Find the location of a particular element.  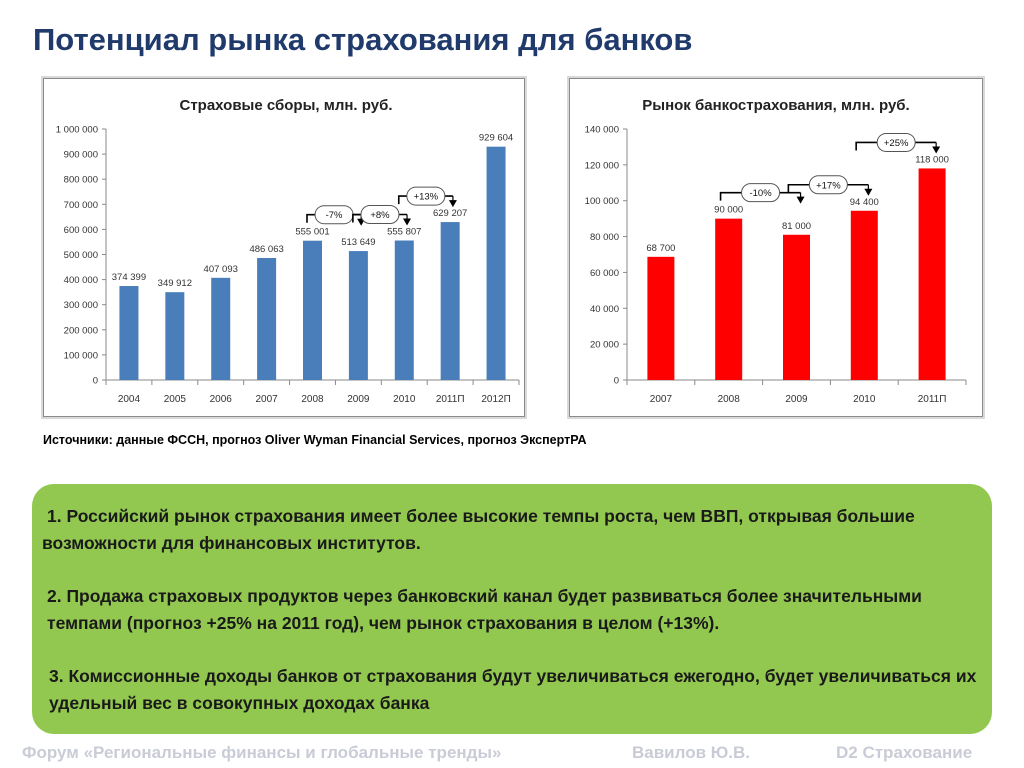

y-tick-label: 900 000 is located at coordinates (81, 155).